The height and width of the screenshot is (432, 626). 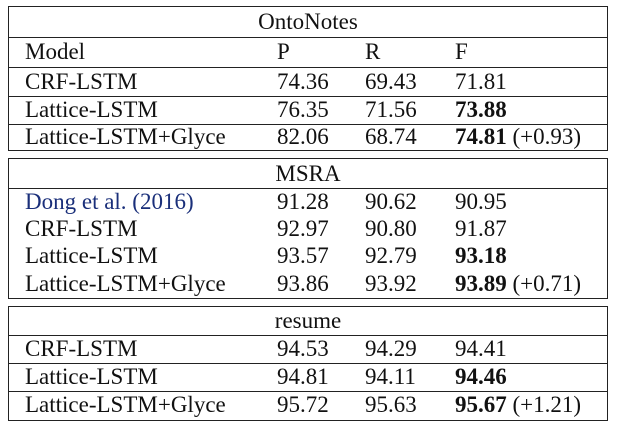 What do you see at coordinates (391, 255) in the screenshot?
I see `r-value: 92.79` at bounding box center [391, 255].